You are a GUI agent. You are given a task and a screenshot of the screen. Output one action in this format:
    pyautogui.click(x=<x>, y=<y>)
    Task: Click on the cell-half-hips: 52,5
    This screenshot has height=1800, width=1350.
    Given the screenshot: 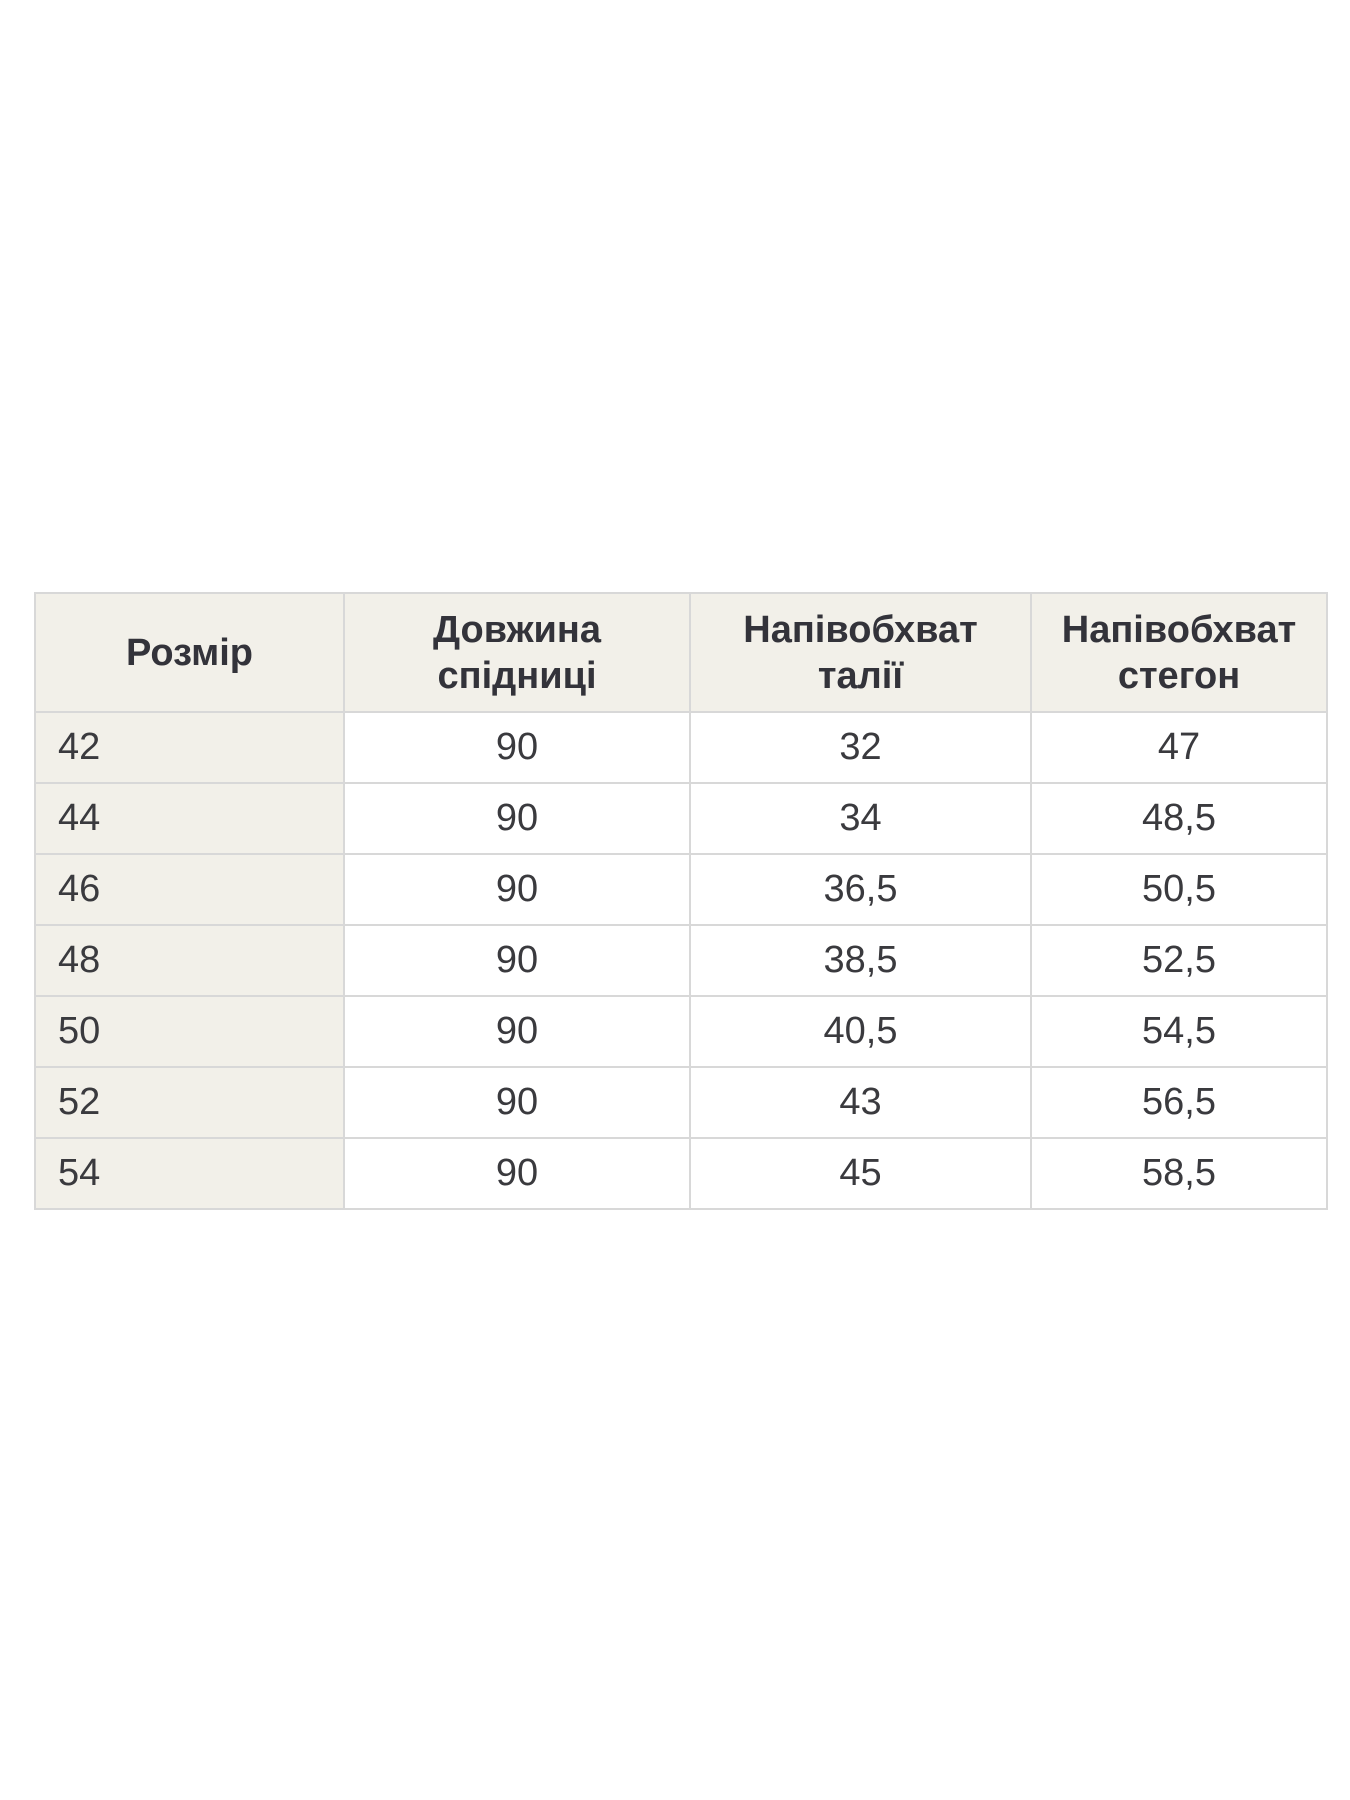 What is the action you would take?
    pyautogui.click(x=1179, y=960)
    